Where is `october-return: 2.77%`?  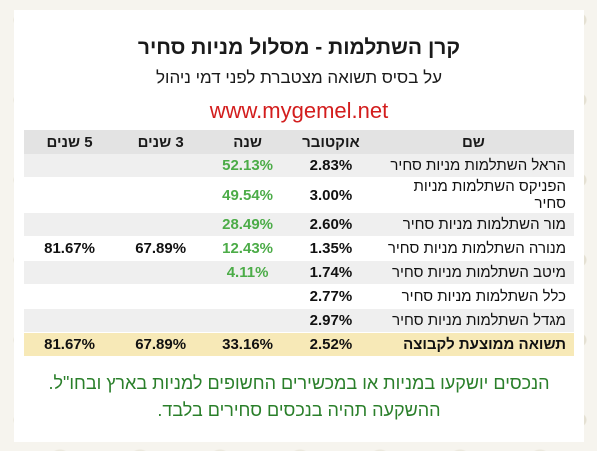
october-return: 2.77% is located at coordinates (330, 296).